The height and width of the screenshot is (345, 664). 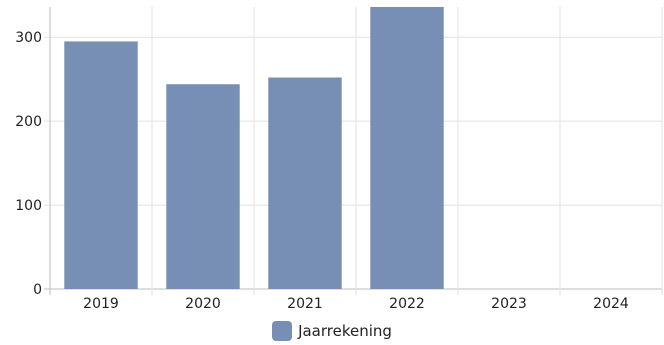 I want to click on bar-2020, so click(x=203, y=186).